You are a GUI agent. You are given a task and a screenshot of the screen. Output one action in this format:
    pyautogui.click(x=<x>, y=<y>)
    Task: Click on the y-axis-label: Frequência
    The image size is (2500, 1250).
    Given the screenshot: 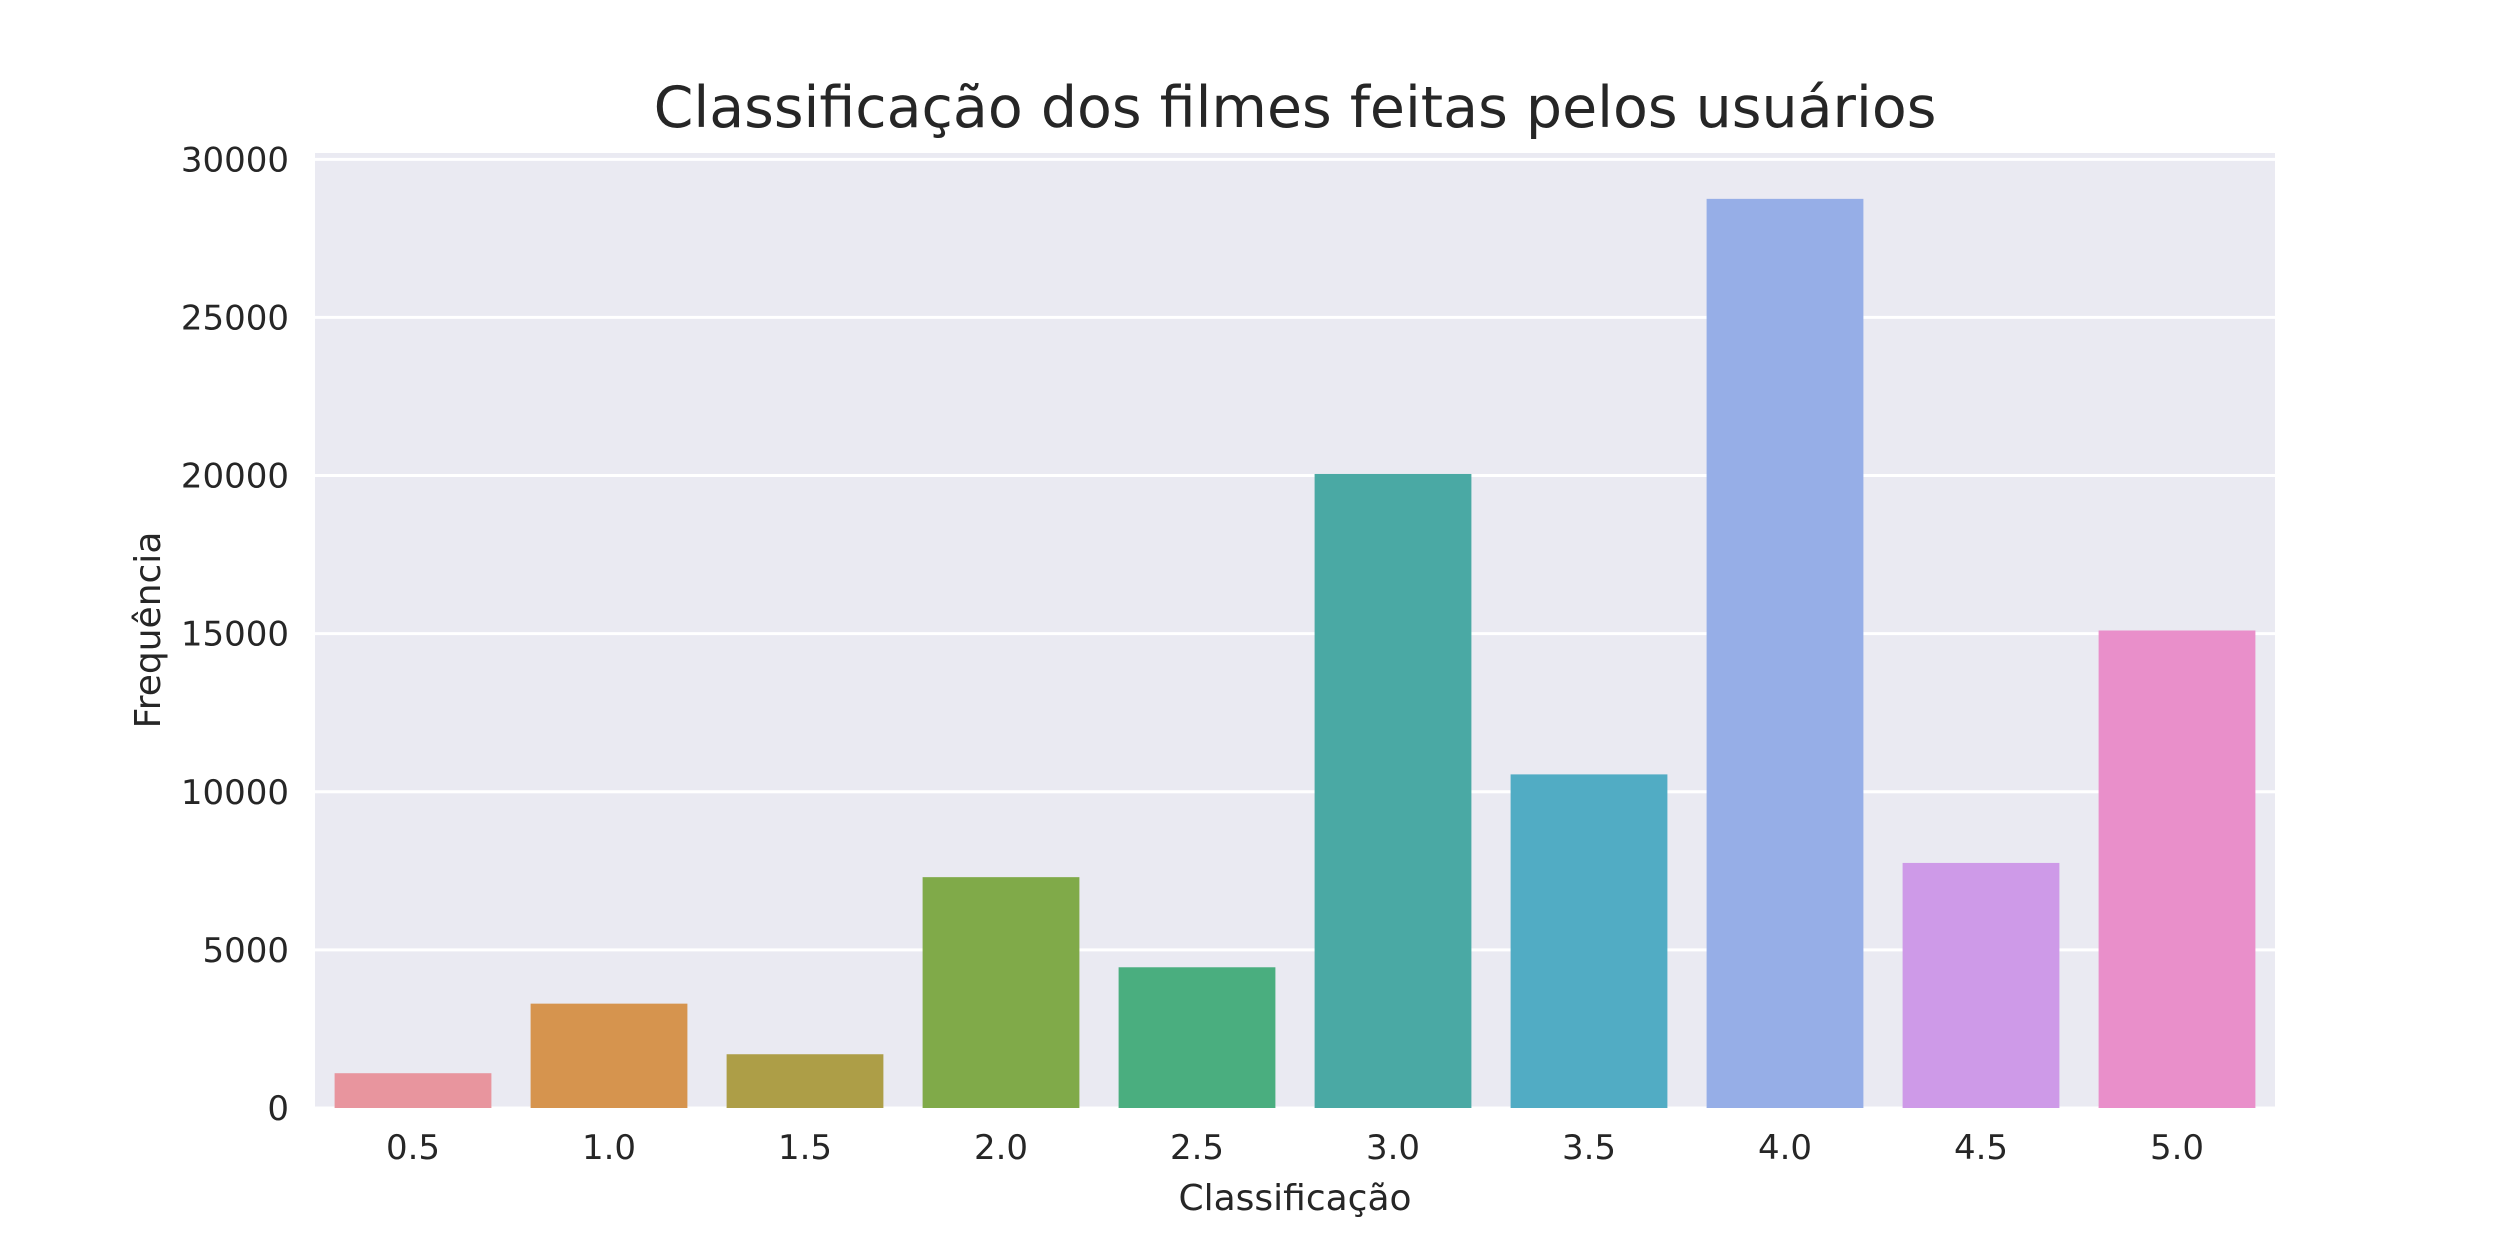 What is the action you would take?
    pyautogui.click(x=148, y=630)
    